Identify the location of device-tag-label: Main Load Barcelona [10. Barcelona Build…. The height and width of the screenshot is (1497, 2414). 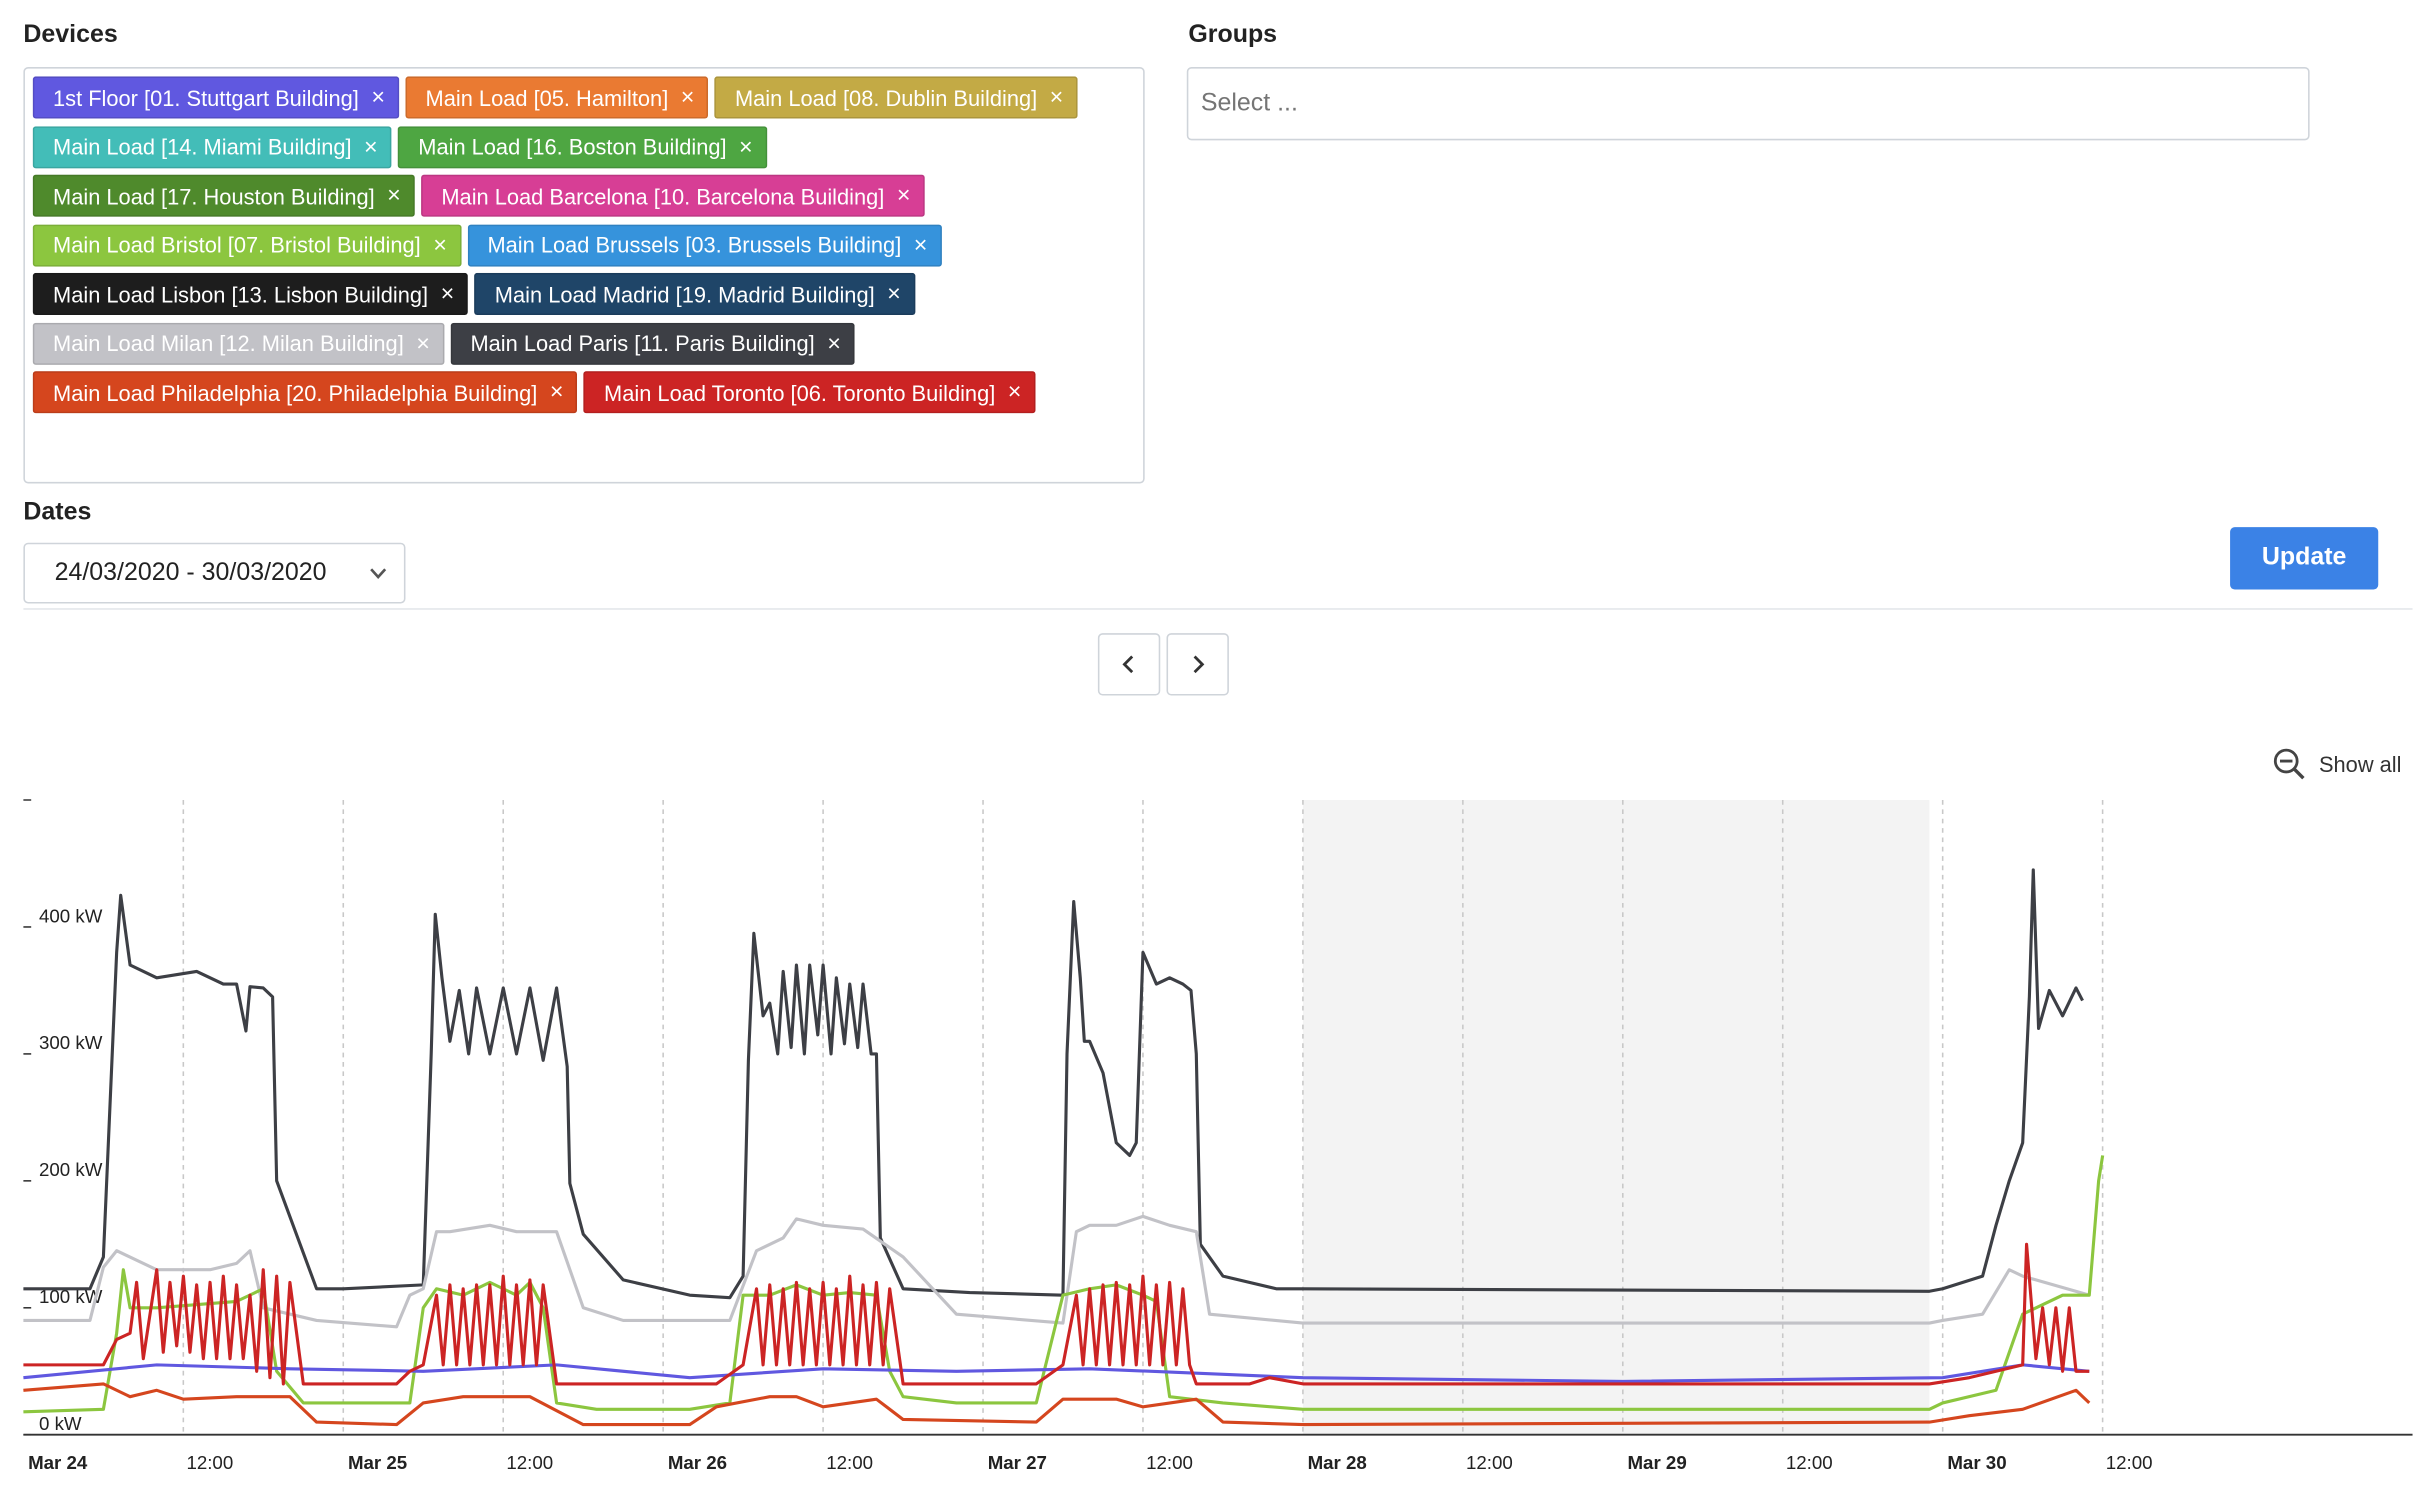
(663, 196).